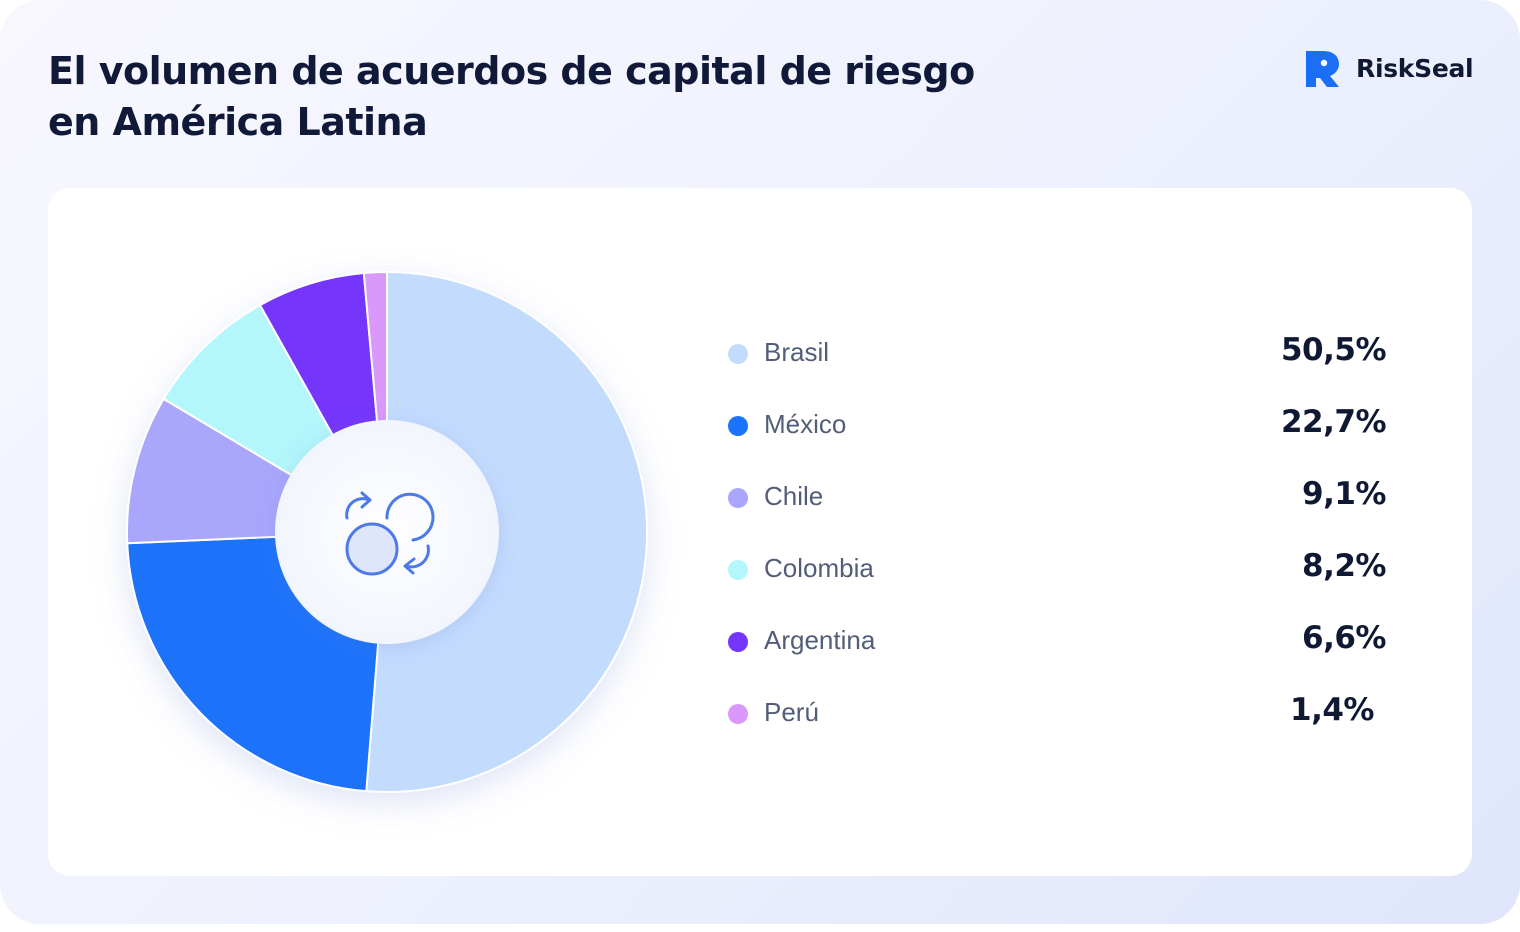 The image size is (1520, 932). Describe the element at coordinates (1332, 710) in the screenshot. I see `data-label: 1,4%` at that location.